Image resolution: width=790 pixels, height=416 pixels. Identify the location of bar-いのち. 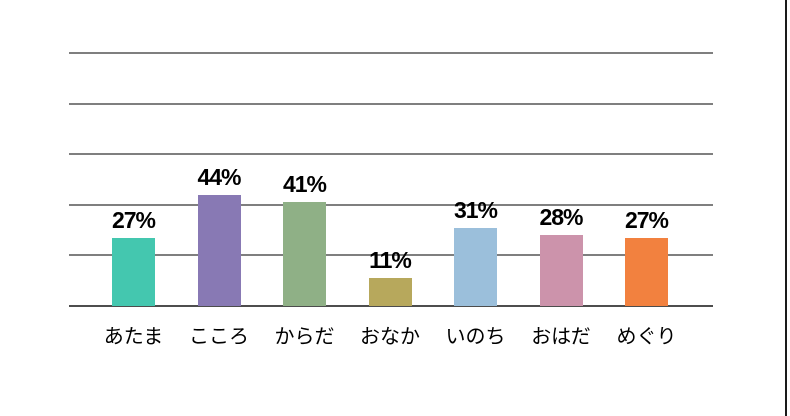
(475, 267).